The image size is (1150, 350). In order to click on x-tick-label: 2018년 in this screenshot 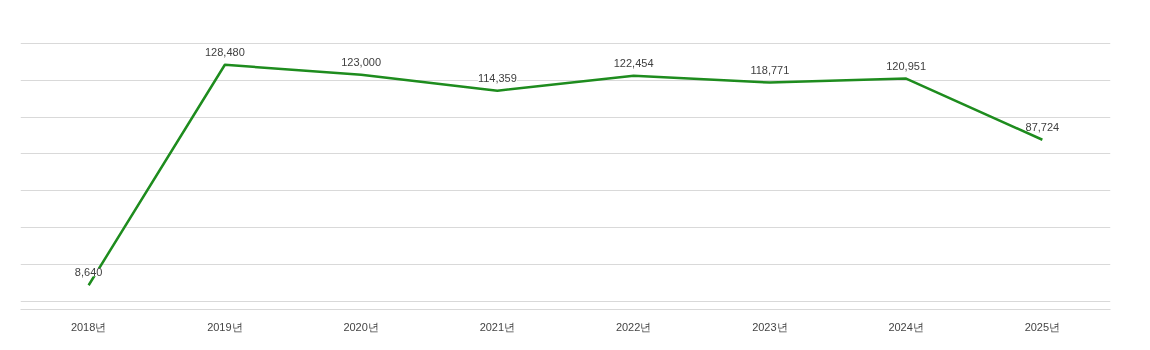, I will do `click(88, 326)`.